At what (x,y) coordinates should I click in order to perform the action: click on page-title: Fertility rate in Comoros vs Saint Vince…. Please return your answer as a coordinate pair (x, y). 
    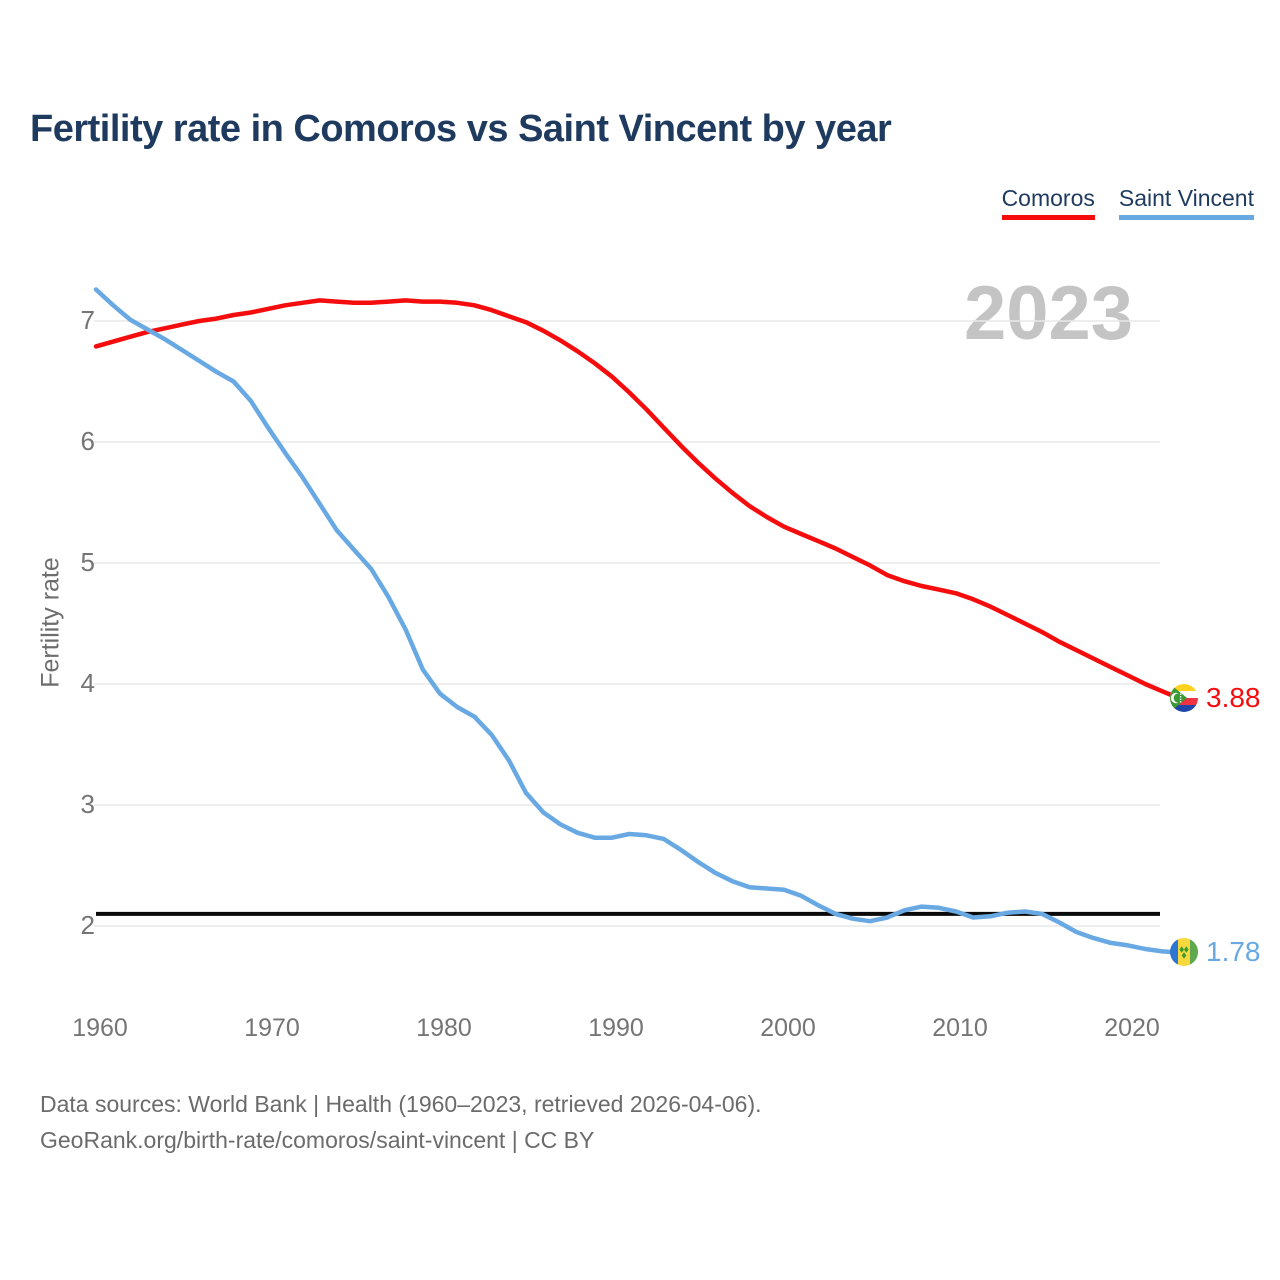
    Looking at the image, I should click on (461, 129).